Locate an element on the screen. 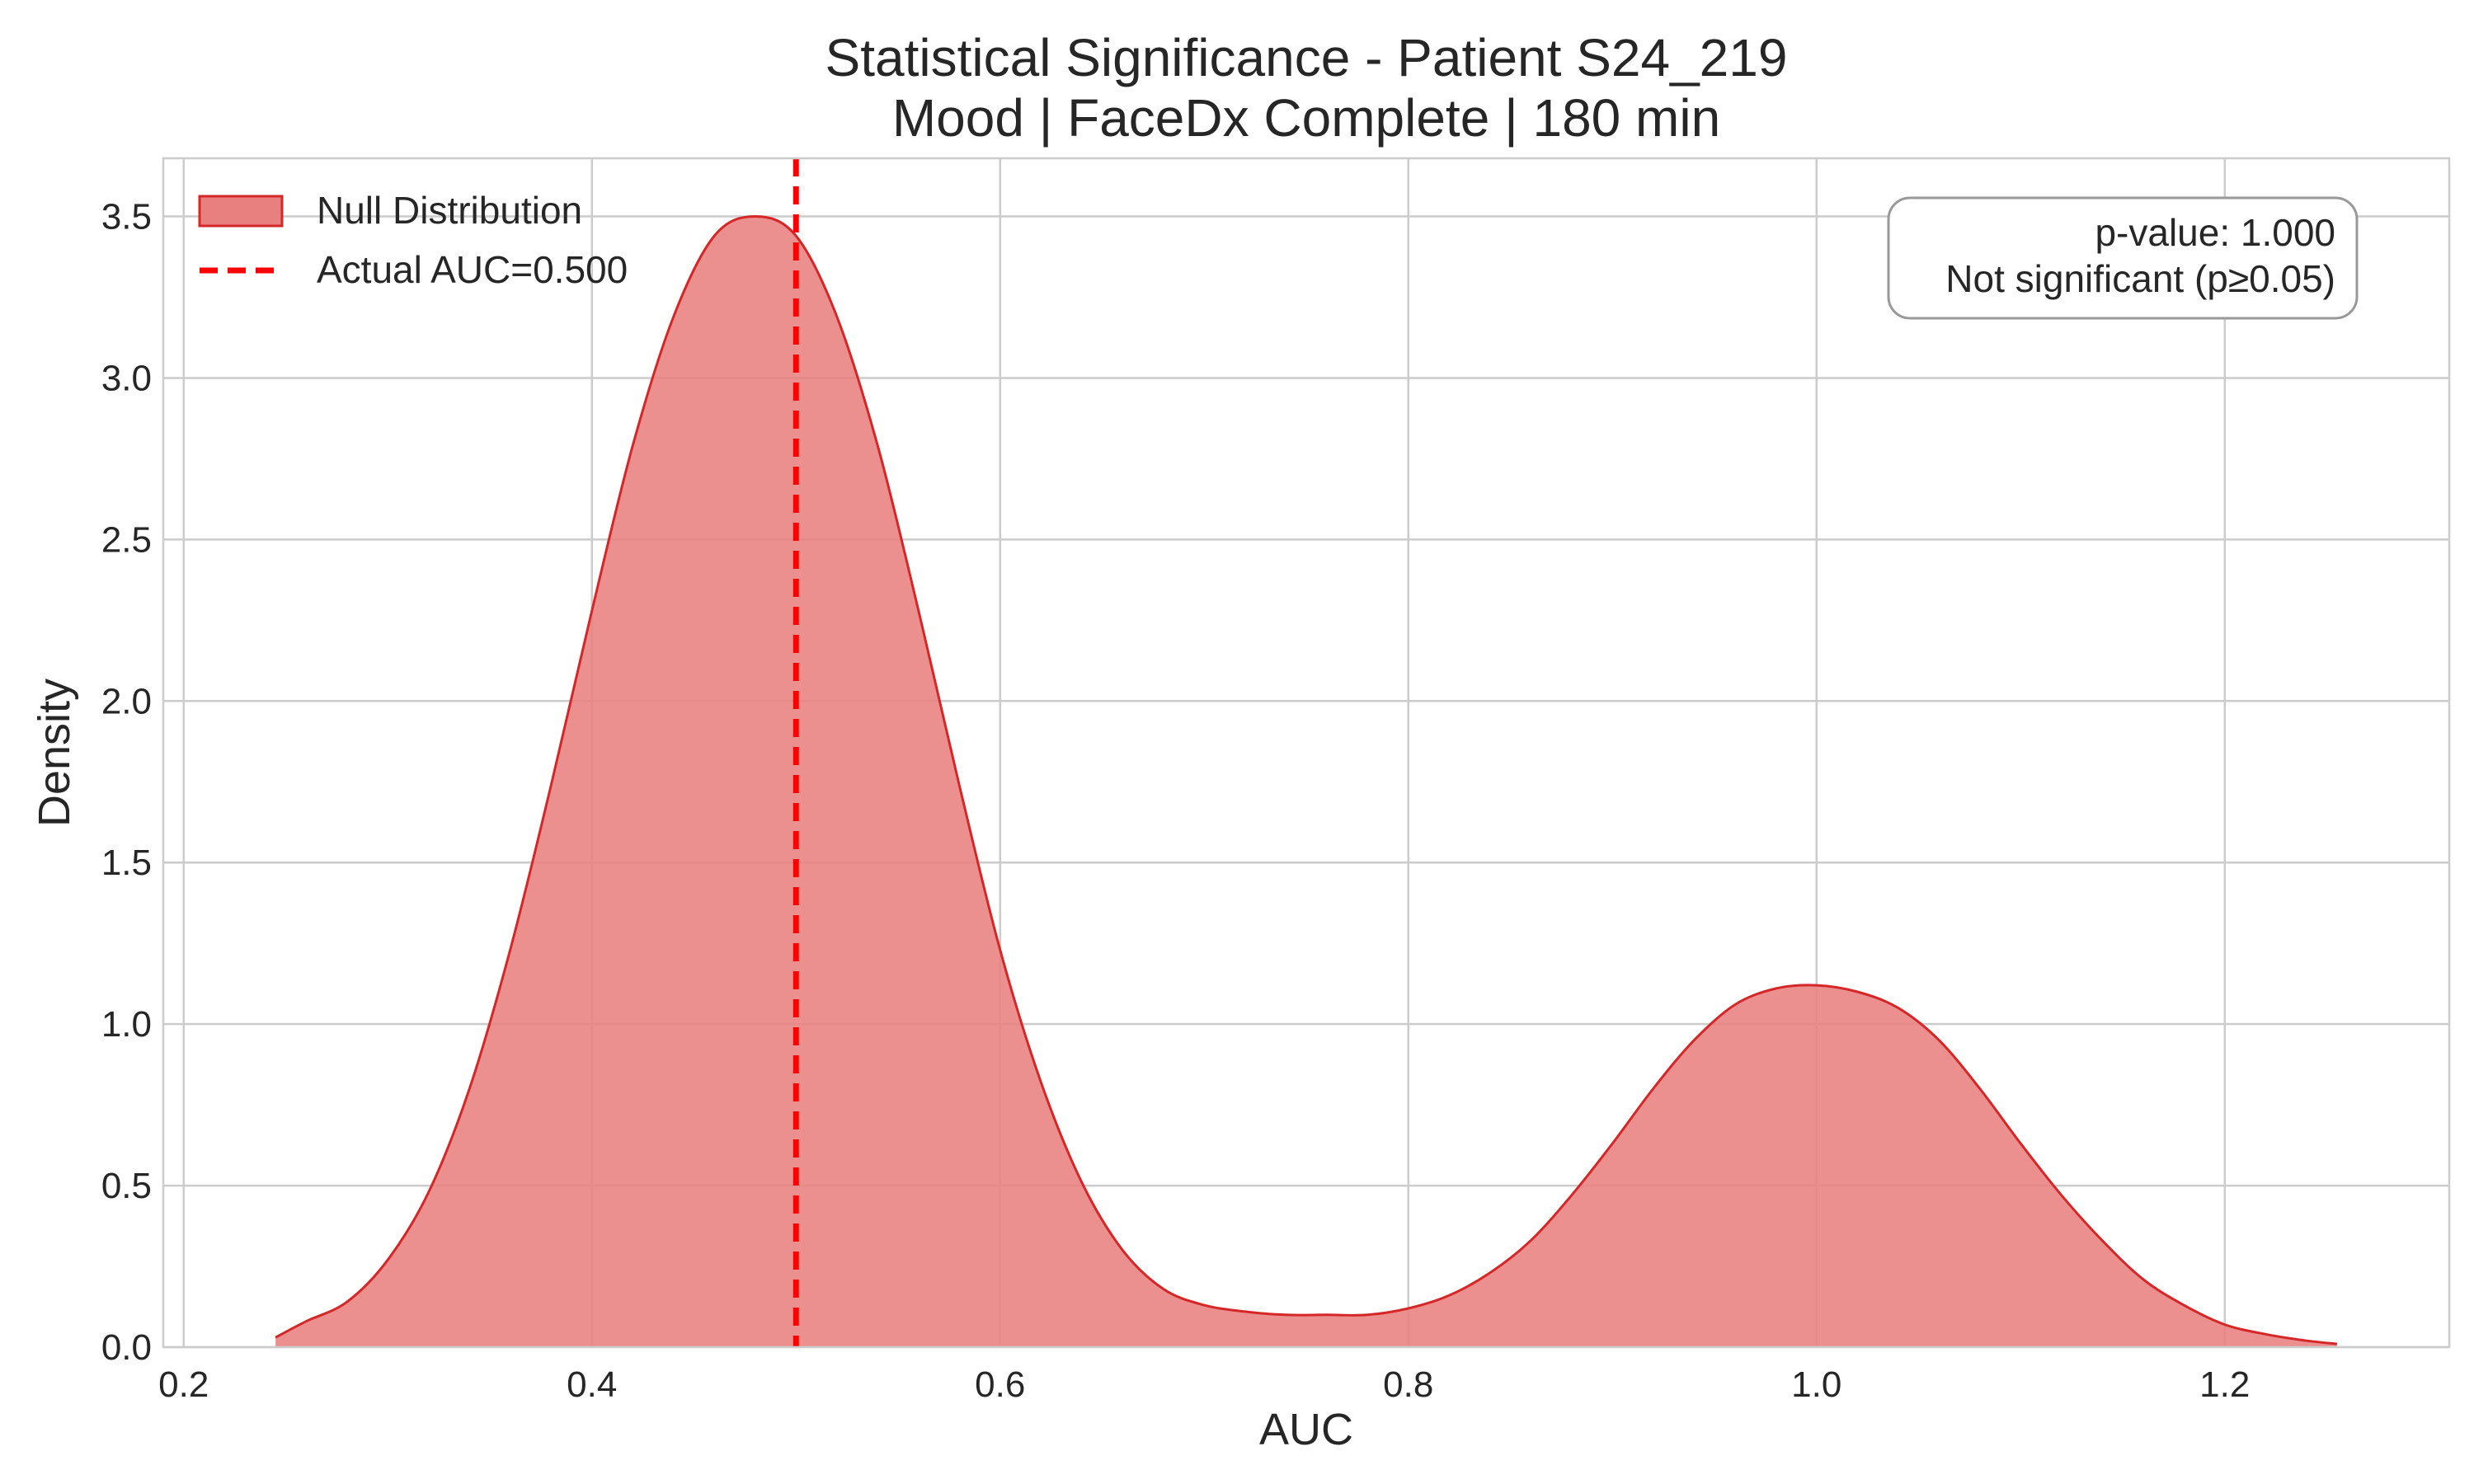 The image size is (2474, 1484). significance-text: Not significant (p≥0.05) is located at coordinates (2140, 278).